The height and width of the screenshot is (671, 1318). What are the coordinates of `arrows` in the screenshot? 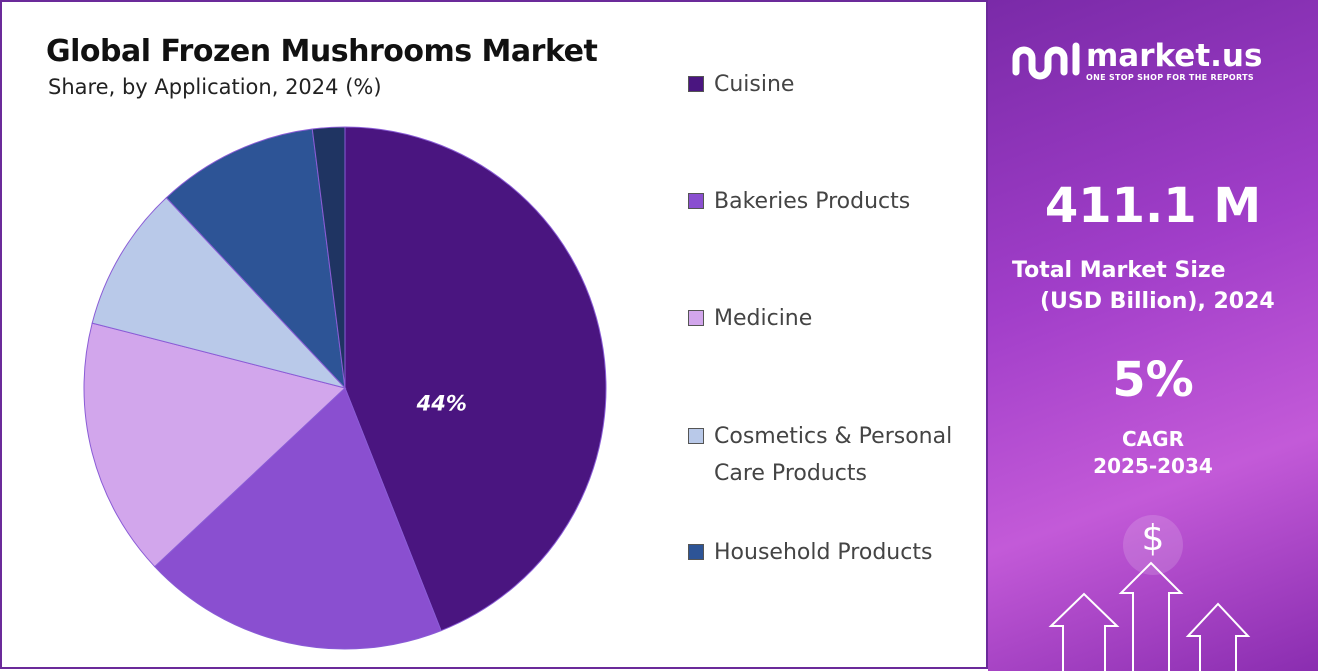 It's located at (1149, 616).